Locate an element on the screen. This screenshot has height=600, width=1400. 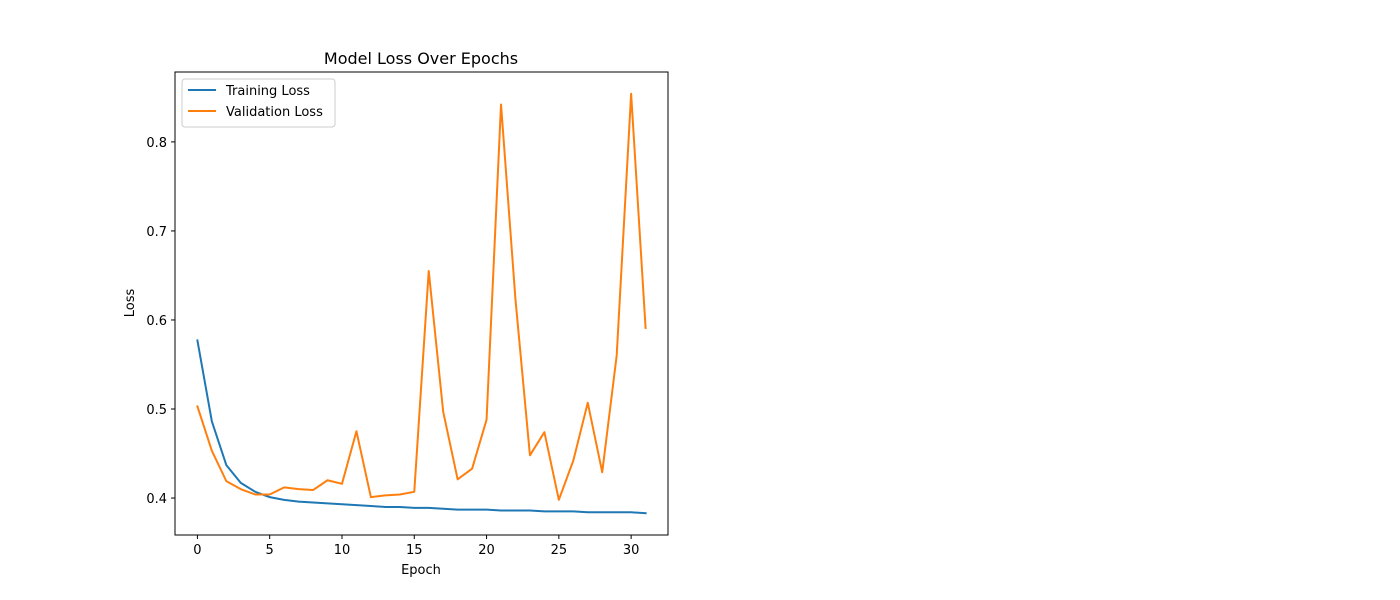
y-axis-label: Loss is located at coordinates (130, 303).